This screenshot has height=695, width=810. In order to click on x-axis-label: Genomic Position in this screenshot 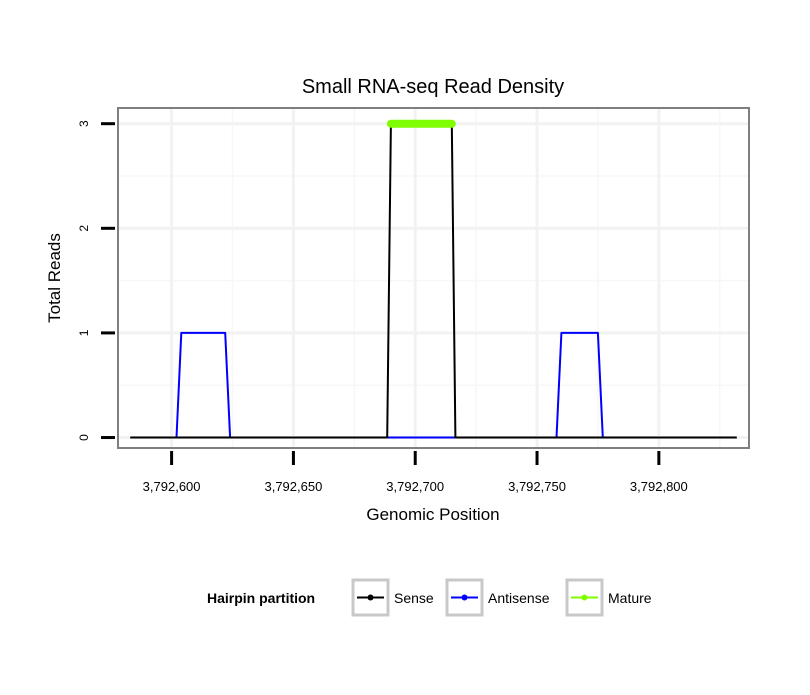, I will do `click(432, 514)`.